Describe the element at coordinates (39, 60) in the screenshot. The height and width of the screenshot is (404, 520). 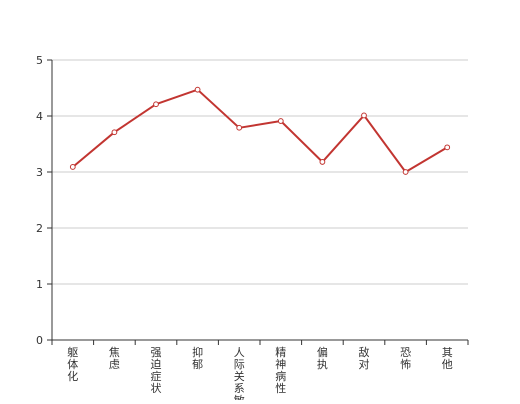
I see `y-tick-label: 5` at that location.